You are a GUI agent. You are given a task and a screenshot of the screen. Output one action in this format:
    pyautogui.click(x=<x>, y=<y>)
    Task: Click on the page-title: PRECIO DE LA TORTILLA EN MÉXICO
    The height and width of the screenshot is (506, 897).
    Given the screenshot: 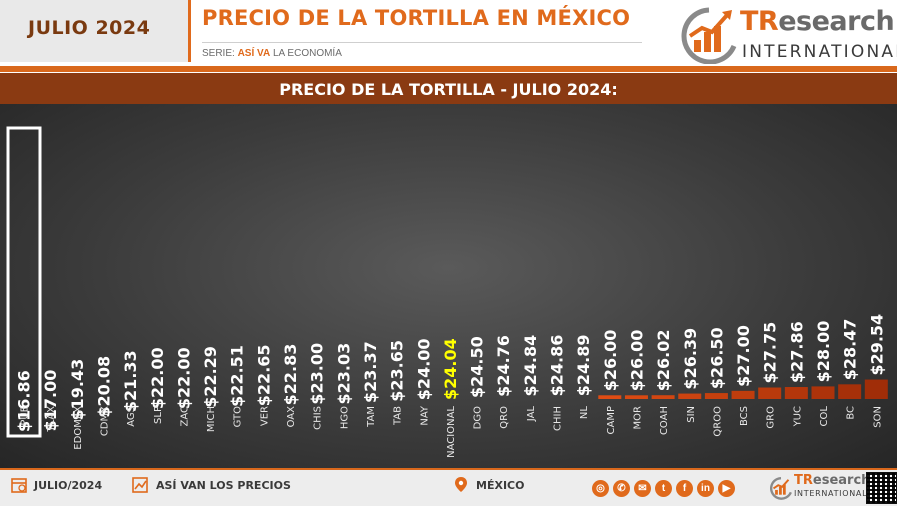 What is the action you would take?
    pyautogui.click(x=416, y=18)
    